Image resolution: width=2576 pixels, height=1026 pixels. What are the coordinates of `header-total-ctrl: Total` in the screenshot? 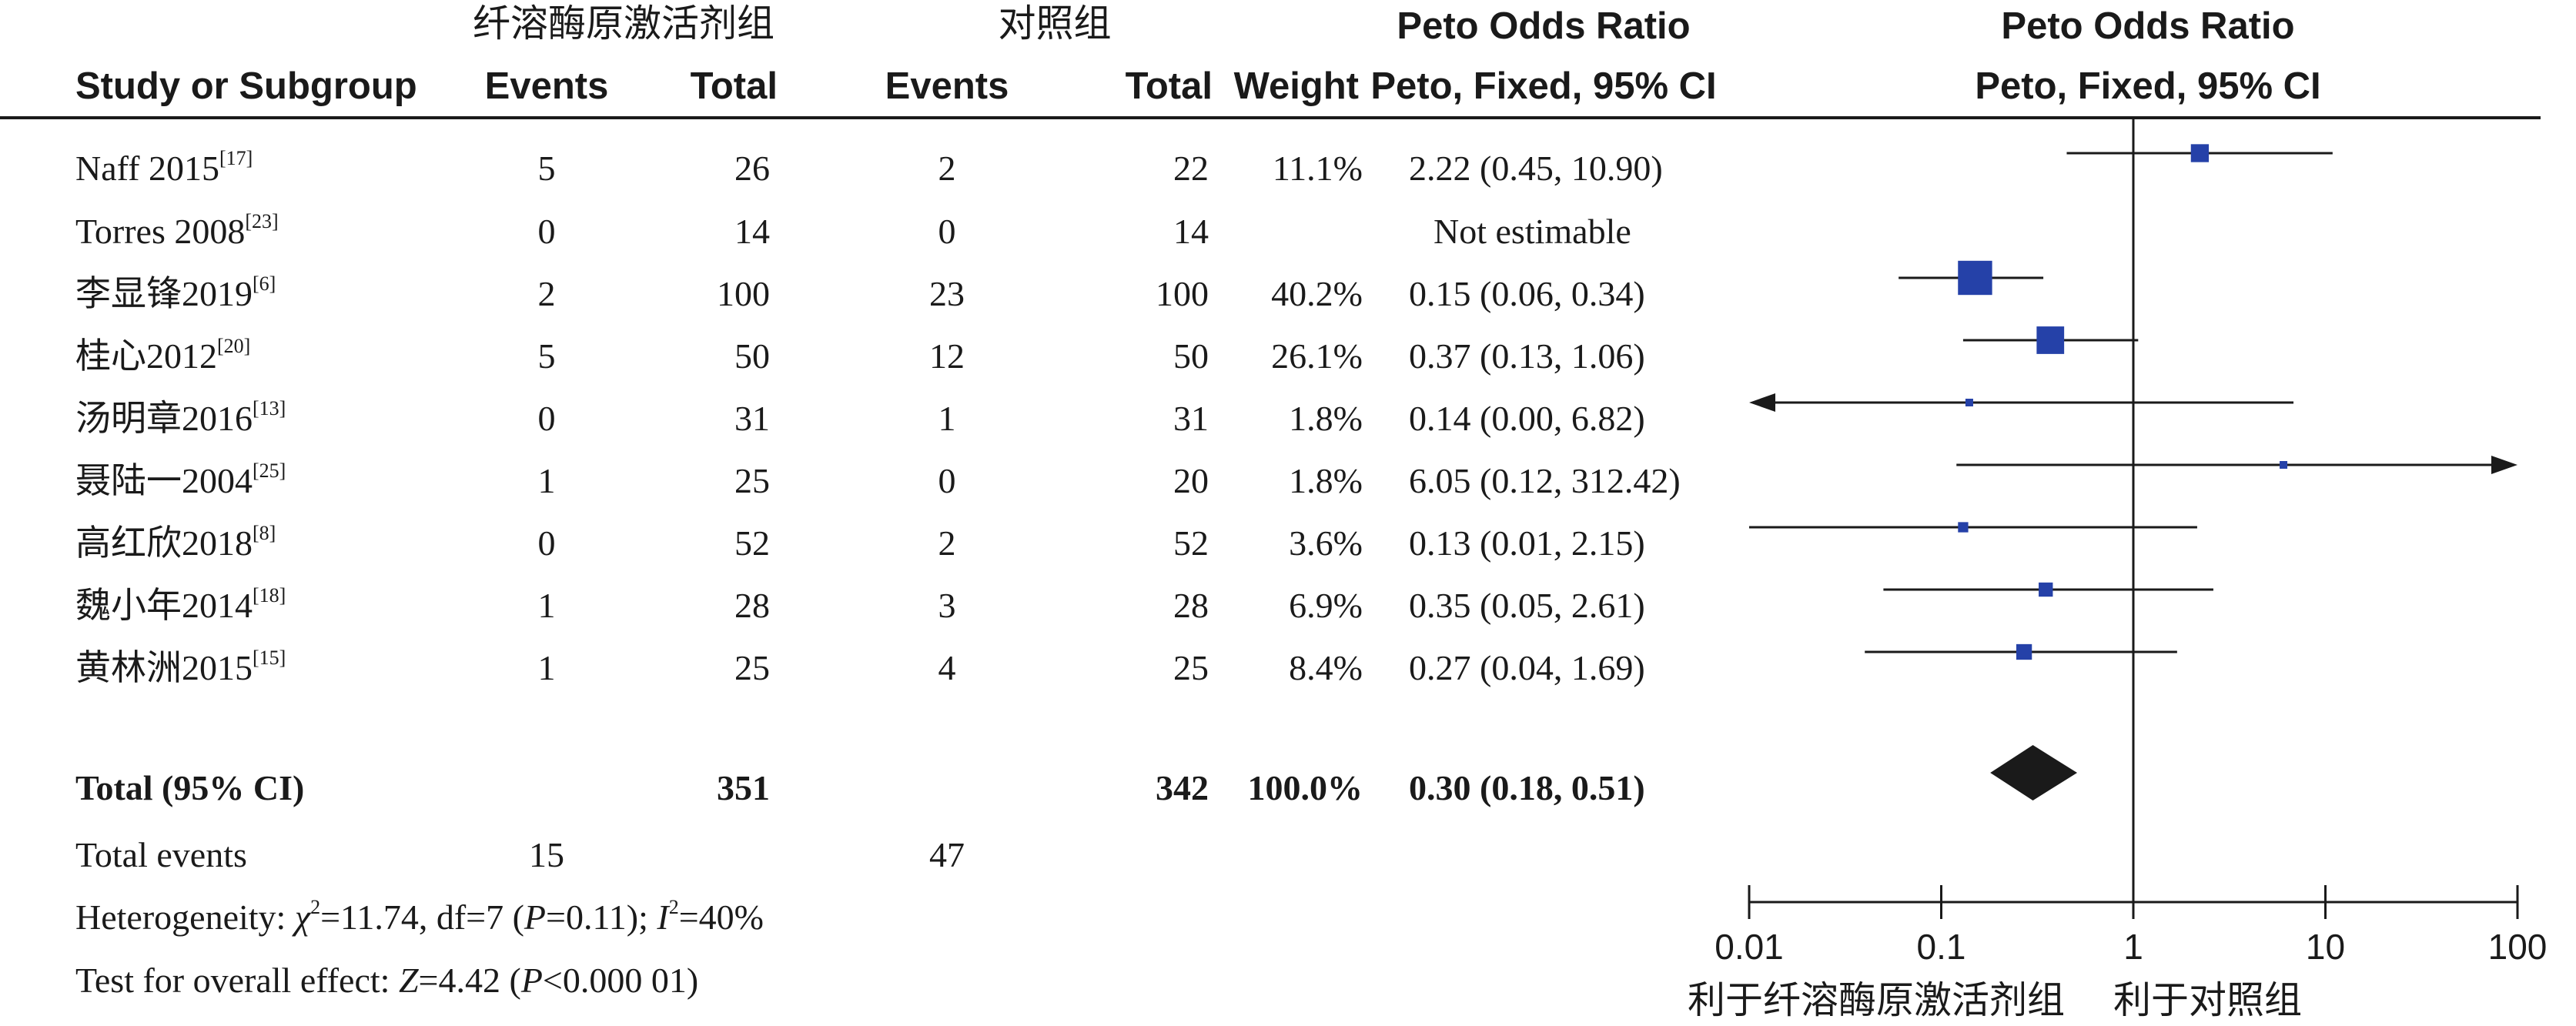 It's located at (1169, 86).